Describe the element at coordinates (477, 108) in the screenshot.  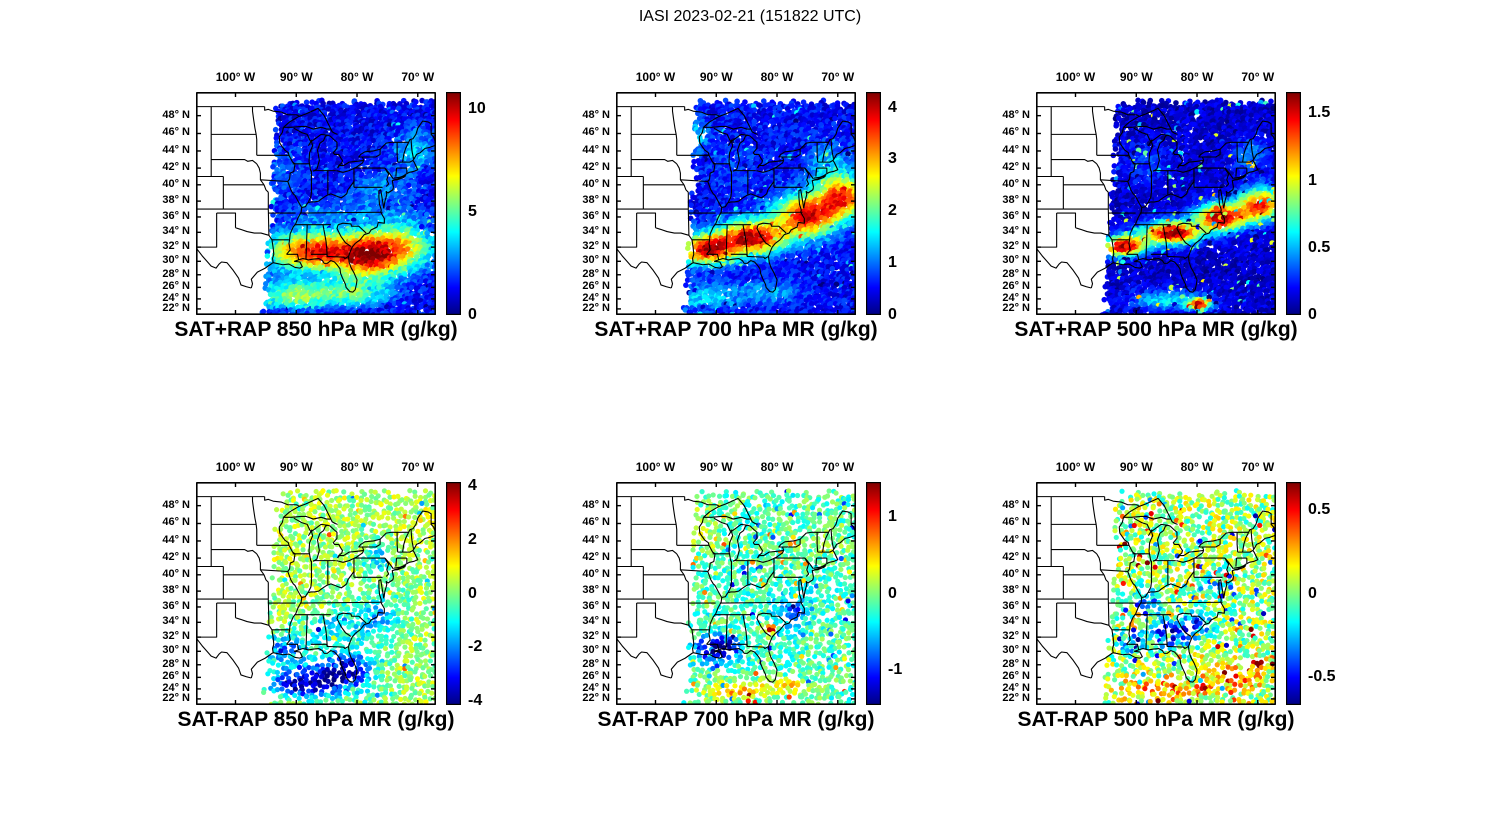
I see `colorbar-tick-label: 10` at that location.